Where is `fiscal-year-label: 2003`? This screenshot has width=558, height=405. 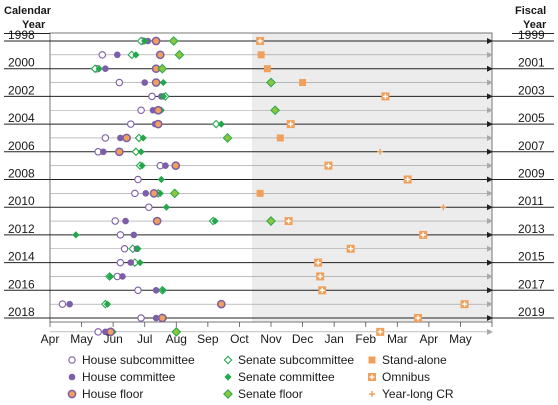 fiscal-year-label: 2003 is located at coordinates (531, 90).